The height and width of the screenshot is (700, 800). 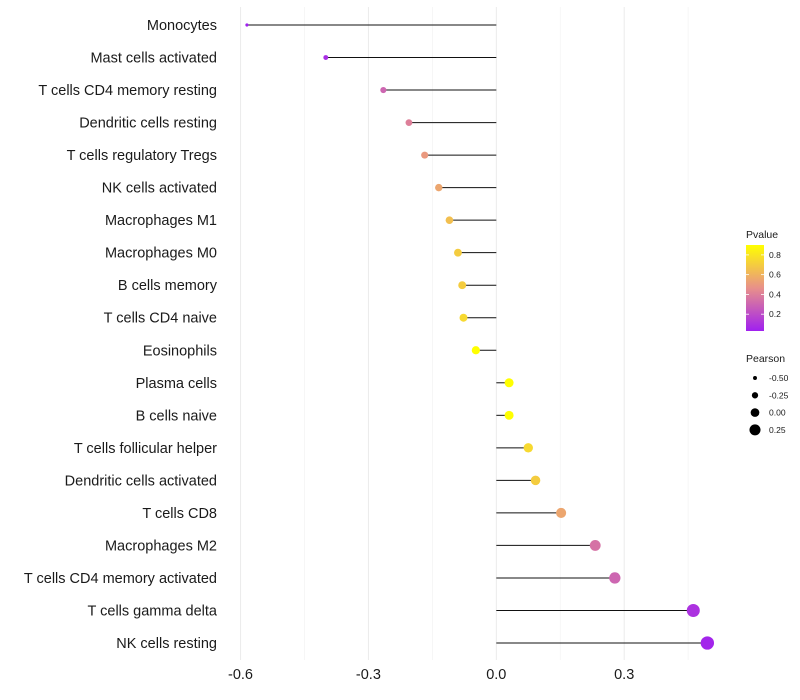 I want to click on y-label-mast-cells-activated: Mast cells activated, so click(x=153, y=59).